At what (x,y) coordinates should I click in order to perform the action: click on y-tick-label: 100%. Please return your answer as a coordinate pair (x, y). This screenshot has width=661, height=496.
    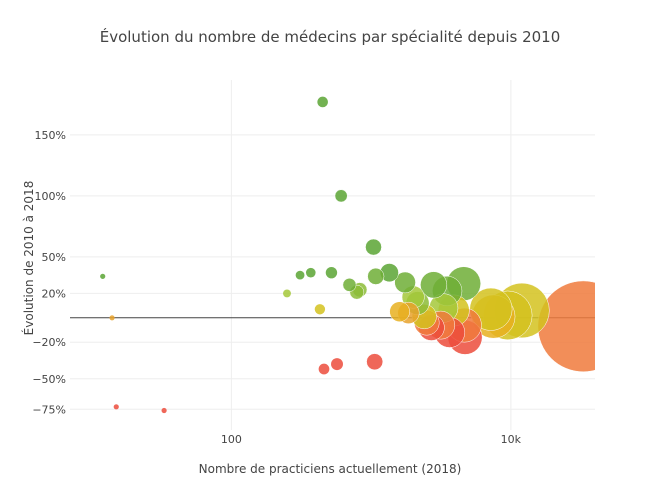
    Looking at the image, I should click on (50, 196).